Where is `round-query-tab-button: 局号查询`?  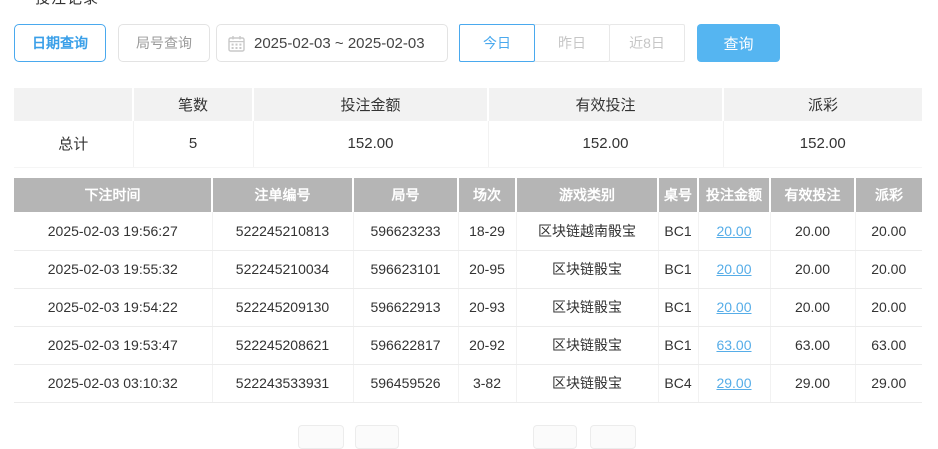 round-query-tab-button: 局号查询 is located at coordinates (164, 43).